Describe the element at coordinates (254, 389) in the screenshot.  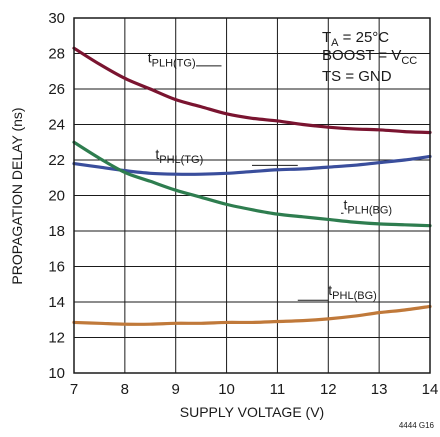
I see `x-tick-labels: 7 8 9 10 11 12 13 14` at that location.